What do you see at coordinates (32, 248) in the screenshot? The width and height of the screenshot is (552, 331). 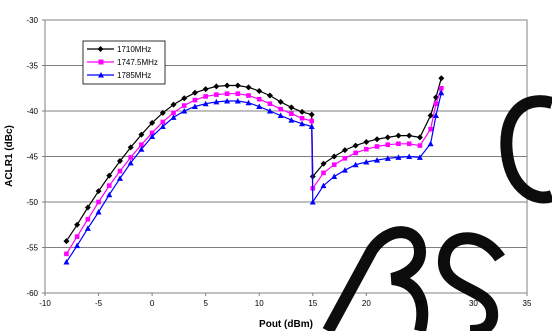 I see `y-tick-label: -55` at bounding box center [32, 248].